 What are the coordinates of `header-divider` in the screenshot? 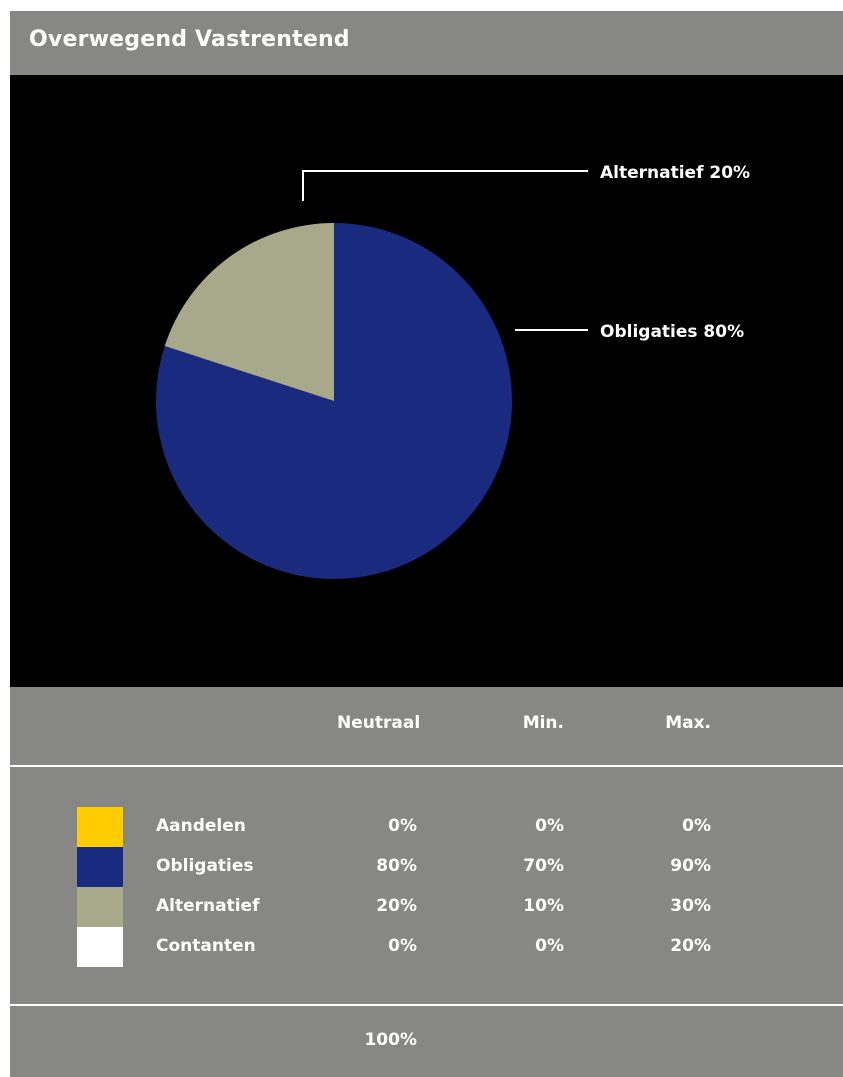 It's located at (426, 766).